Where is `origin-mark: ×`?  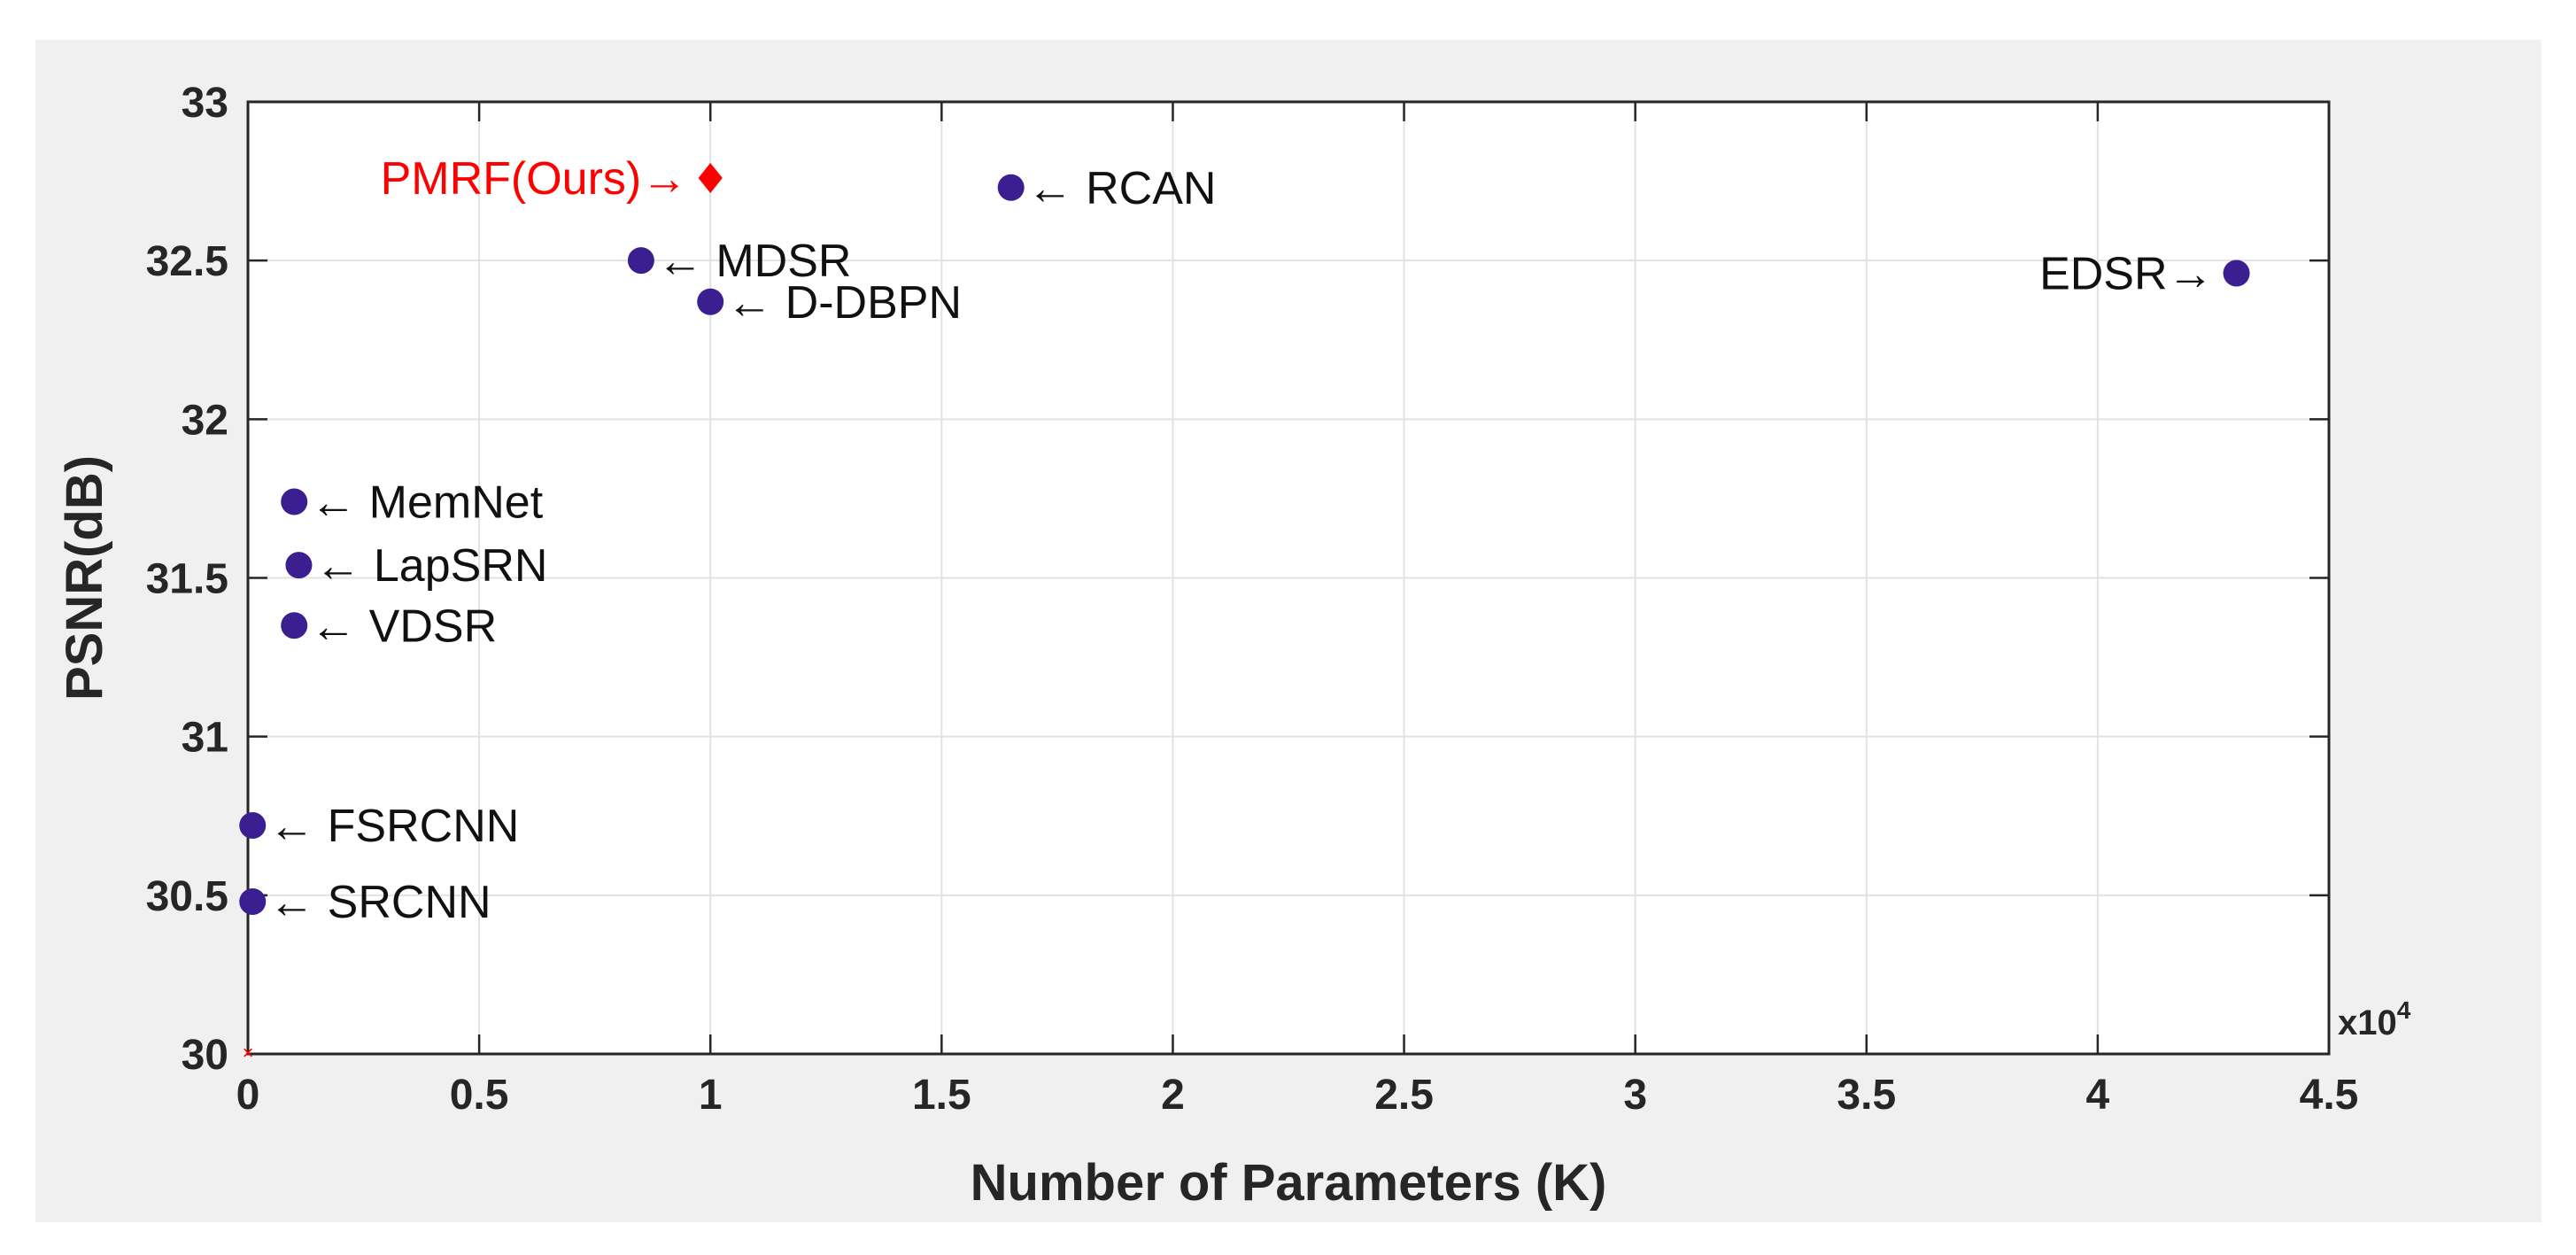
origin-mark: × is located at coordinates (248, 1053).